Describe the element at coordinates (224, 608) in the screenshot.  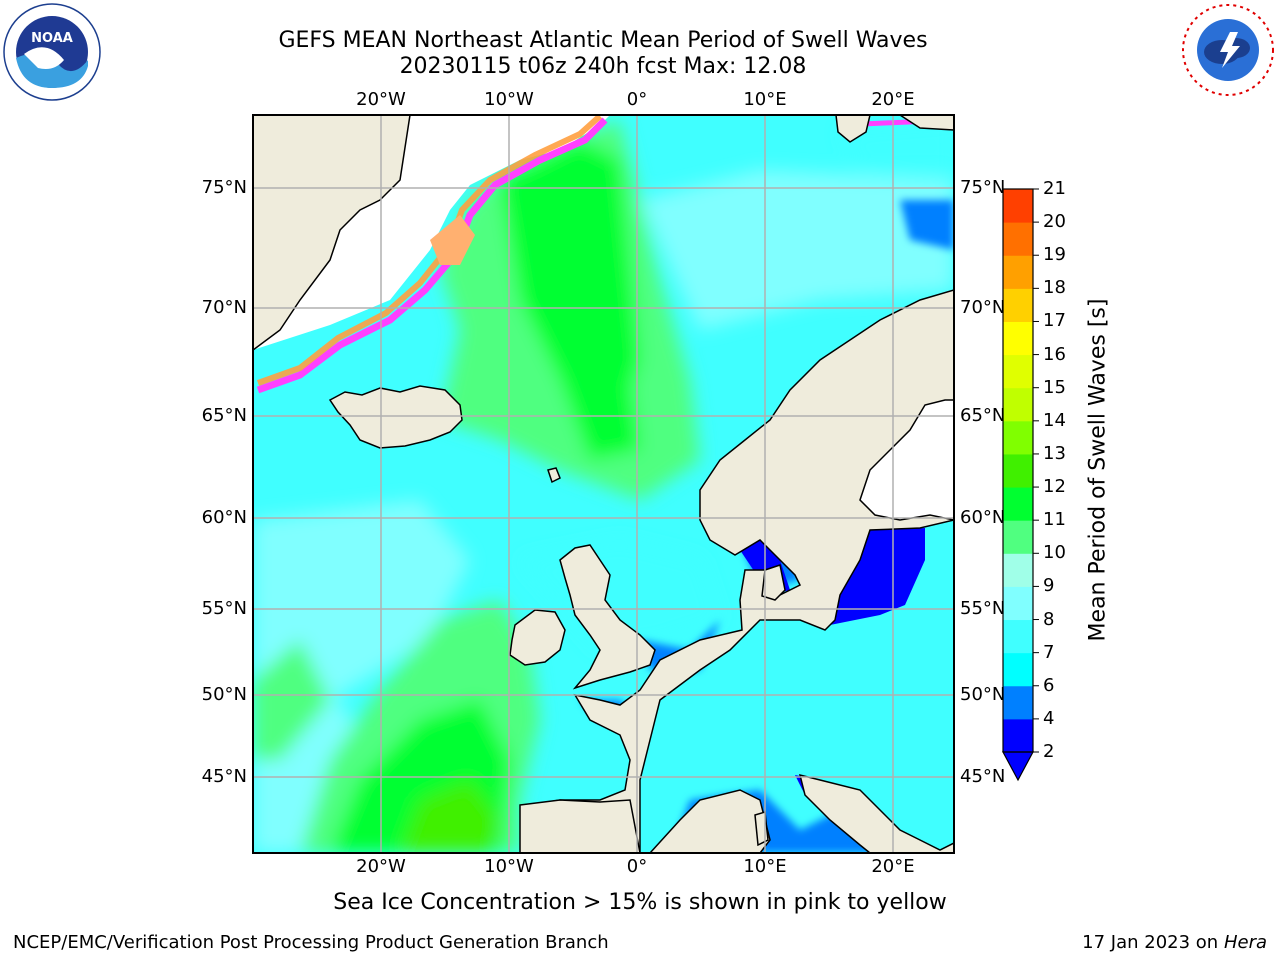
I see `lat-label-left: 55°N` at that location.